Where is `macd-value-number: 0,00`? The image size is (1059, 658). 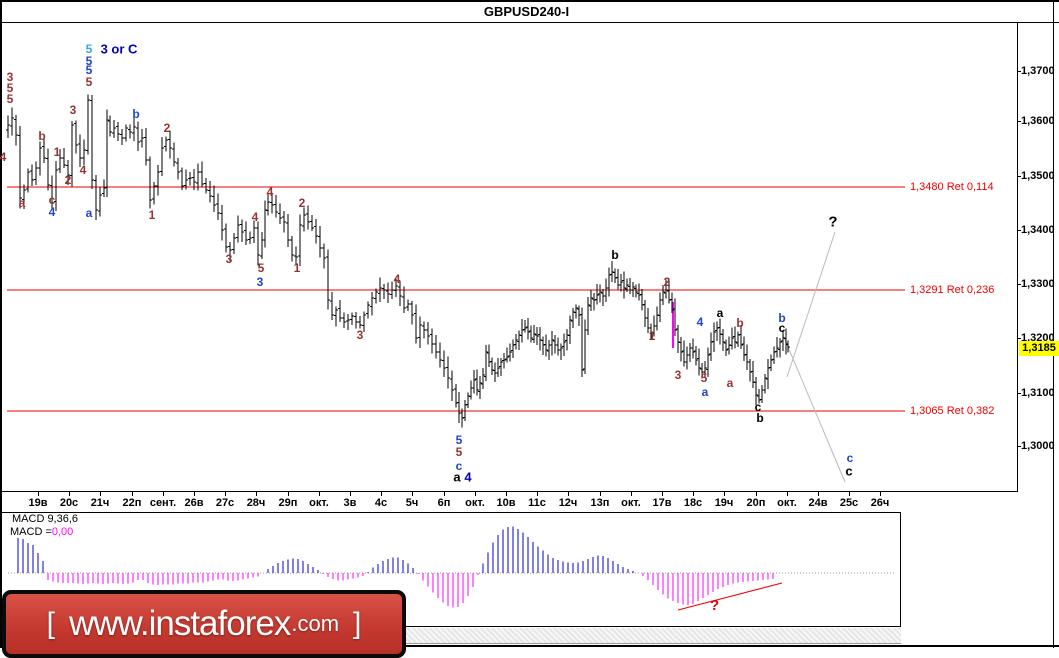
macd-value-number: 0,00 is located at coordinates (62, 532).